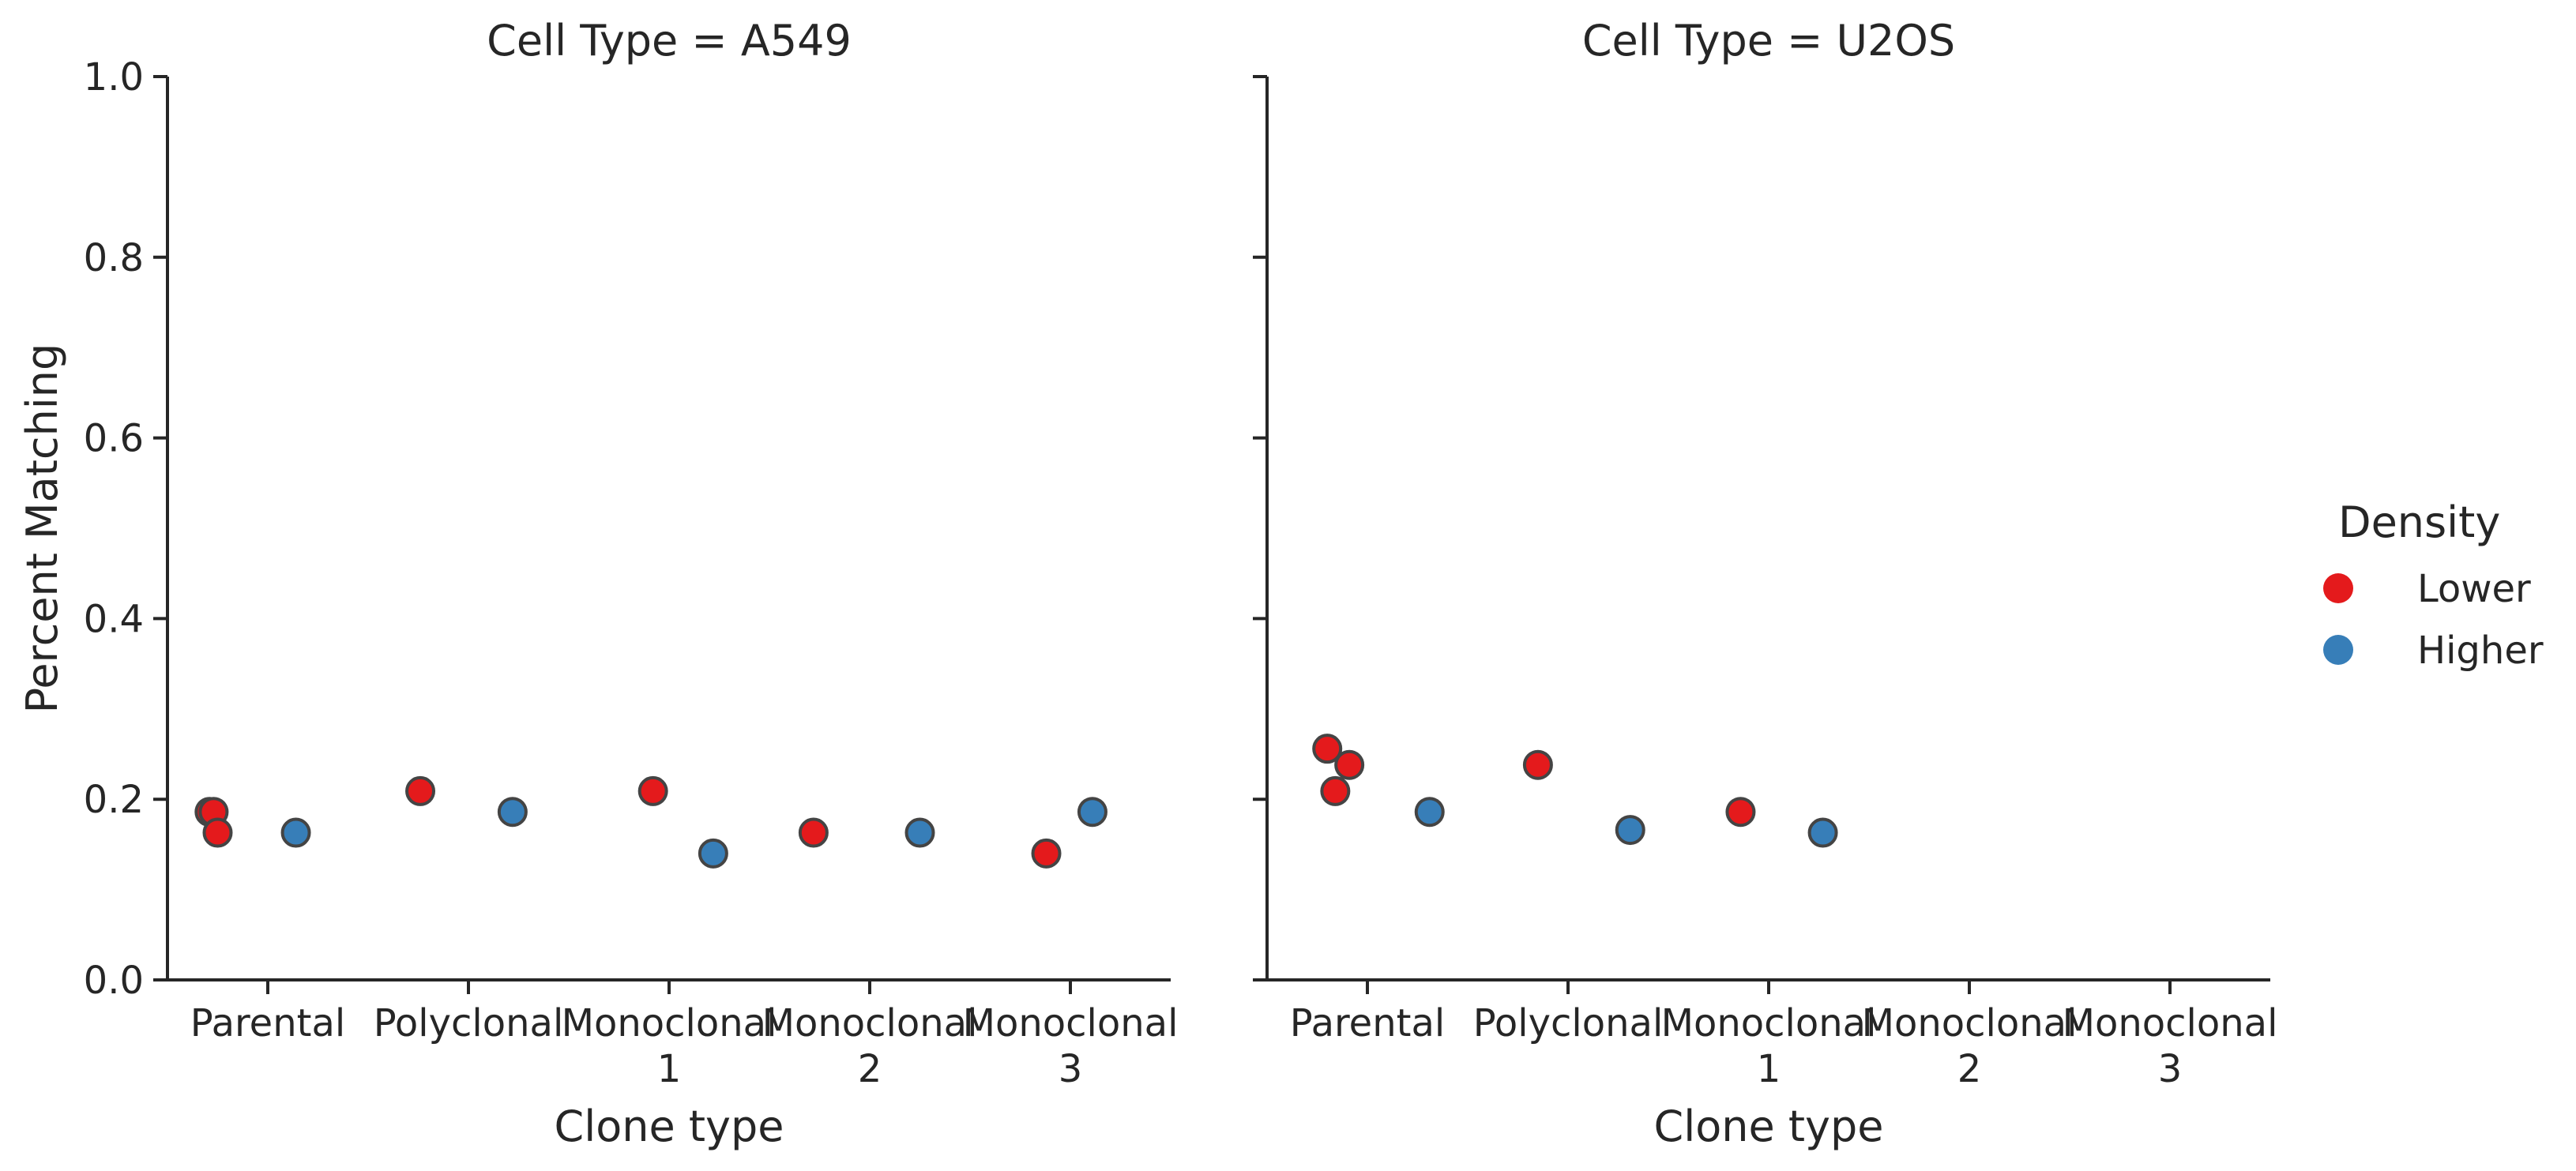 The height and width of the screenshot is (1171, 2576). I want to click on y-tick-label: 0.4, so click(114, 619).